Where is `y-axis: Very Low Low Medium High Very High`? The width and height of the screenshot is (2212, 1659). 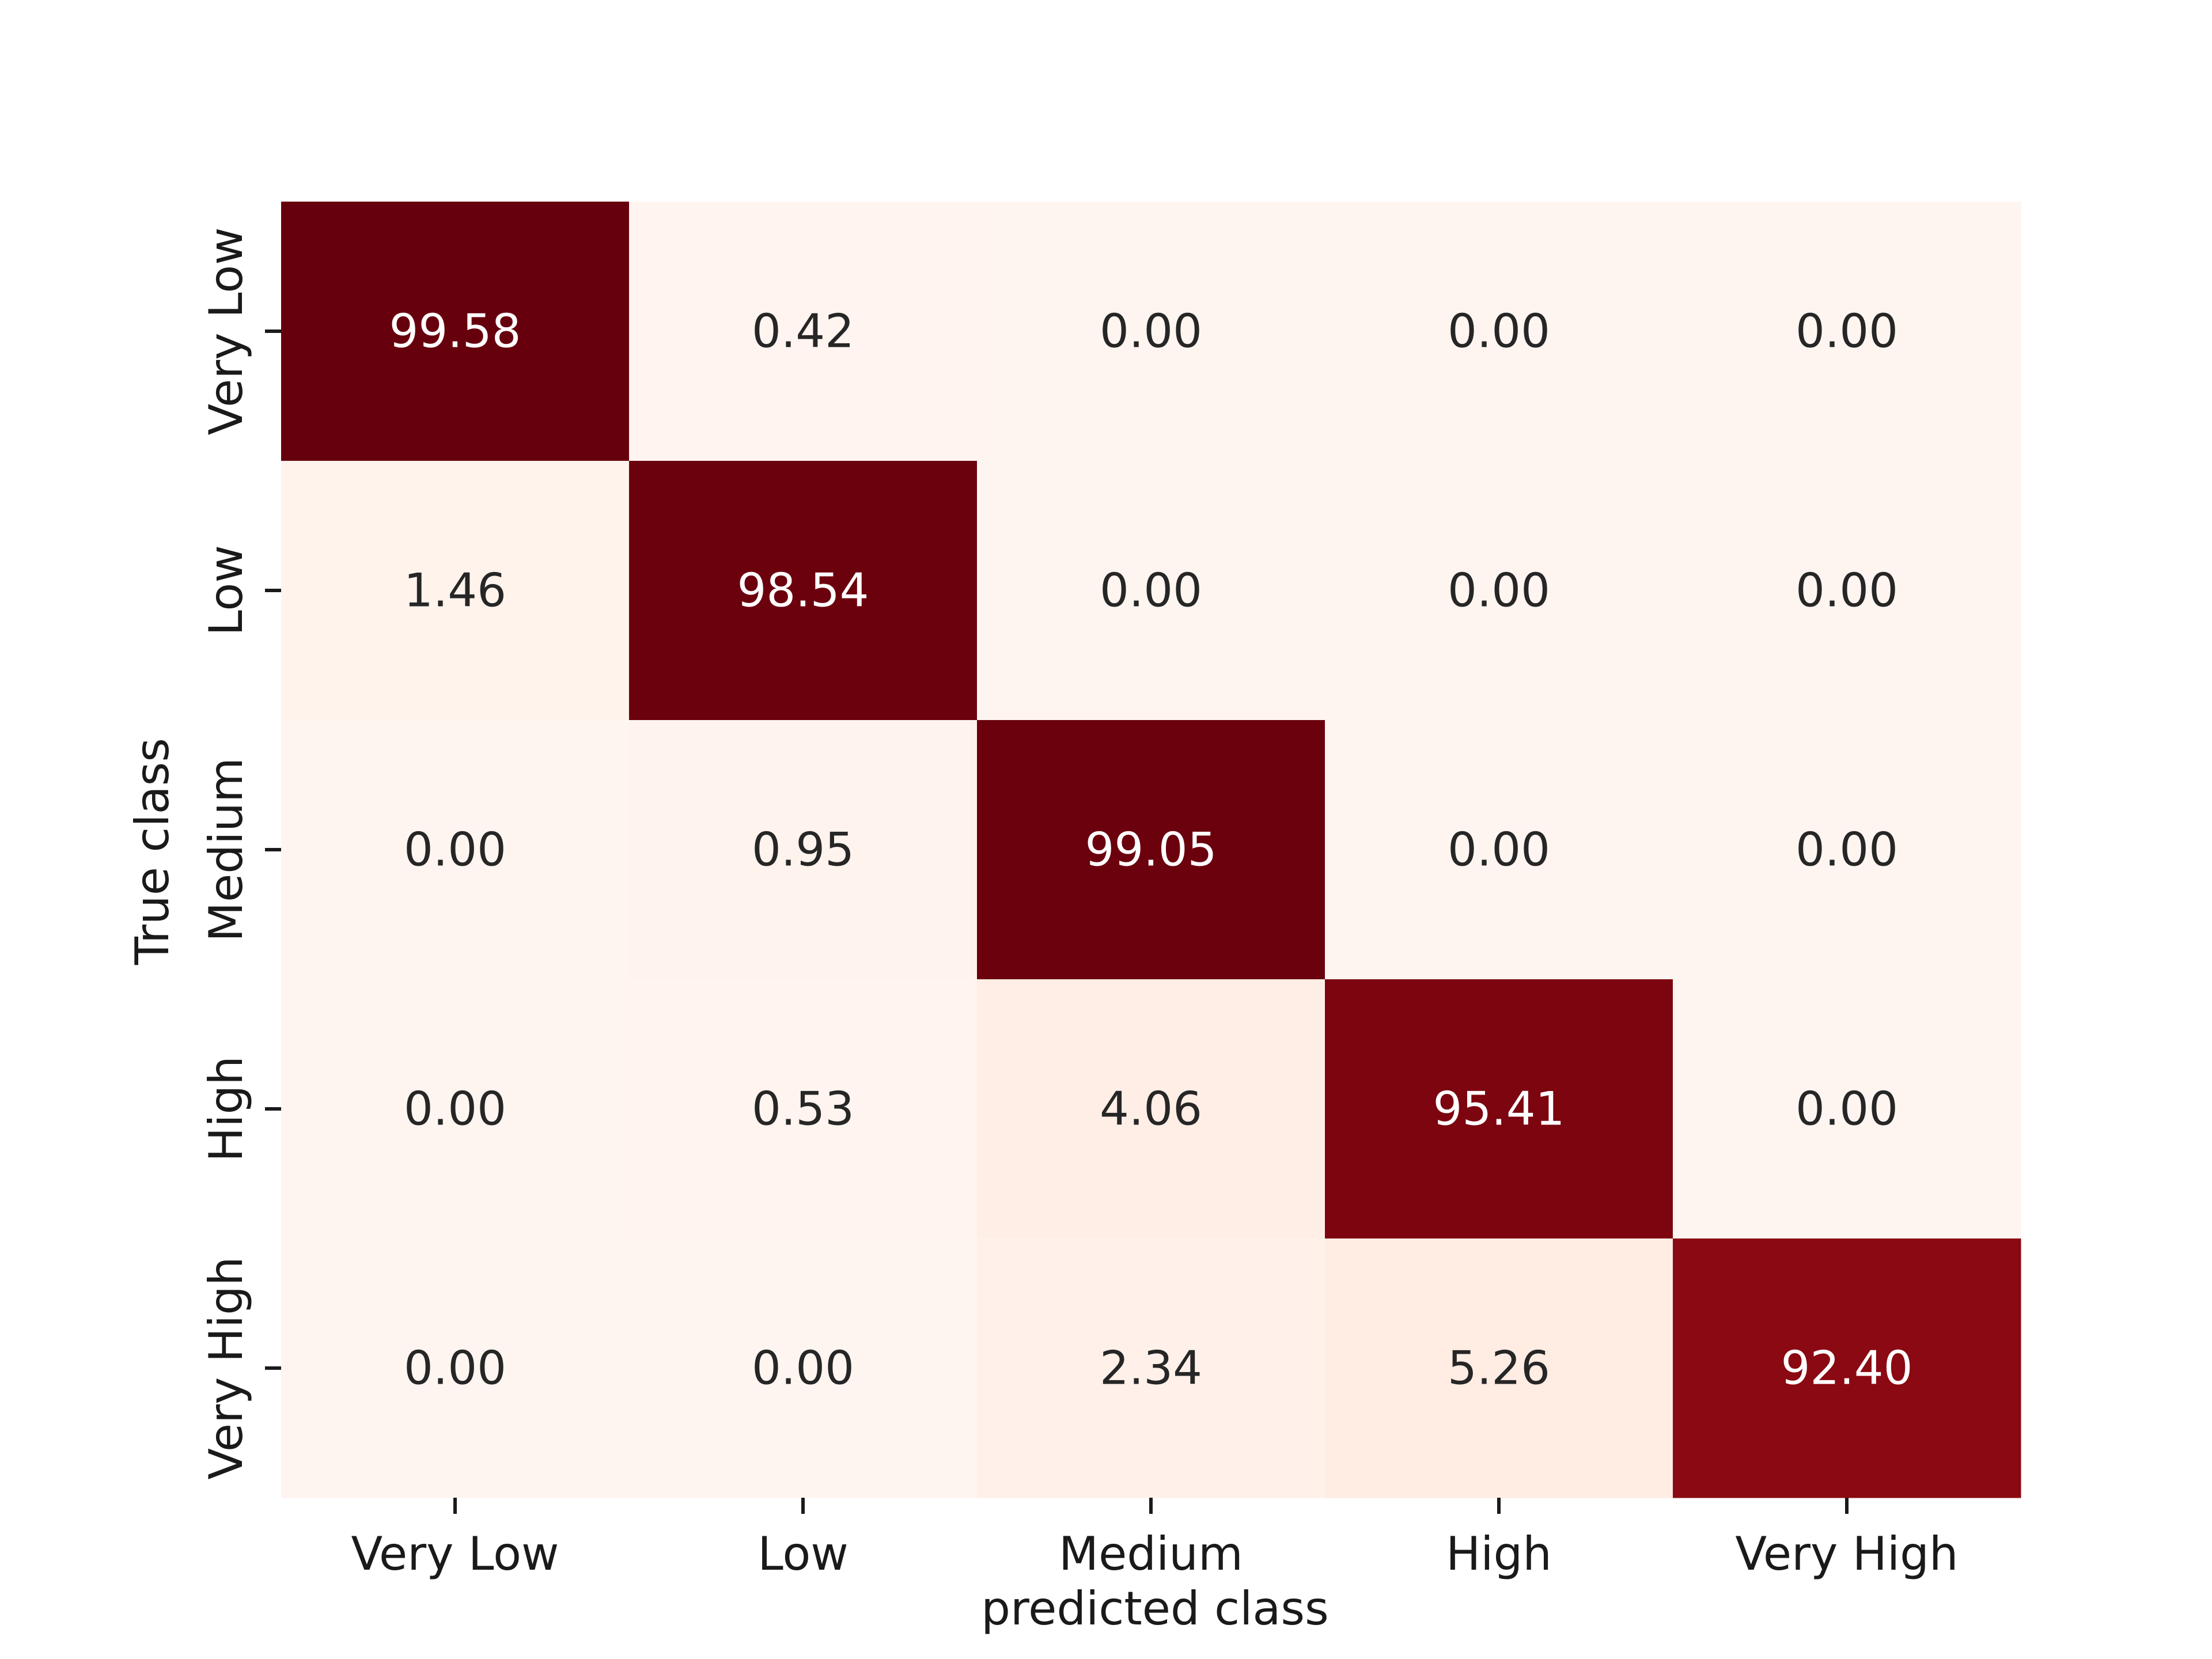
y-axis: Very Low Low Medium High Very High is located at coordinates (240, 854).